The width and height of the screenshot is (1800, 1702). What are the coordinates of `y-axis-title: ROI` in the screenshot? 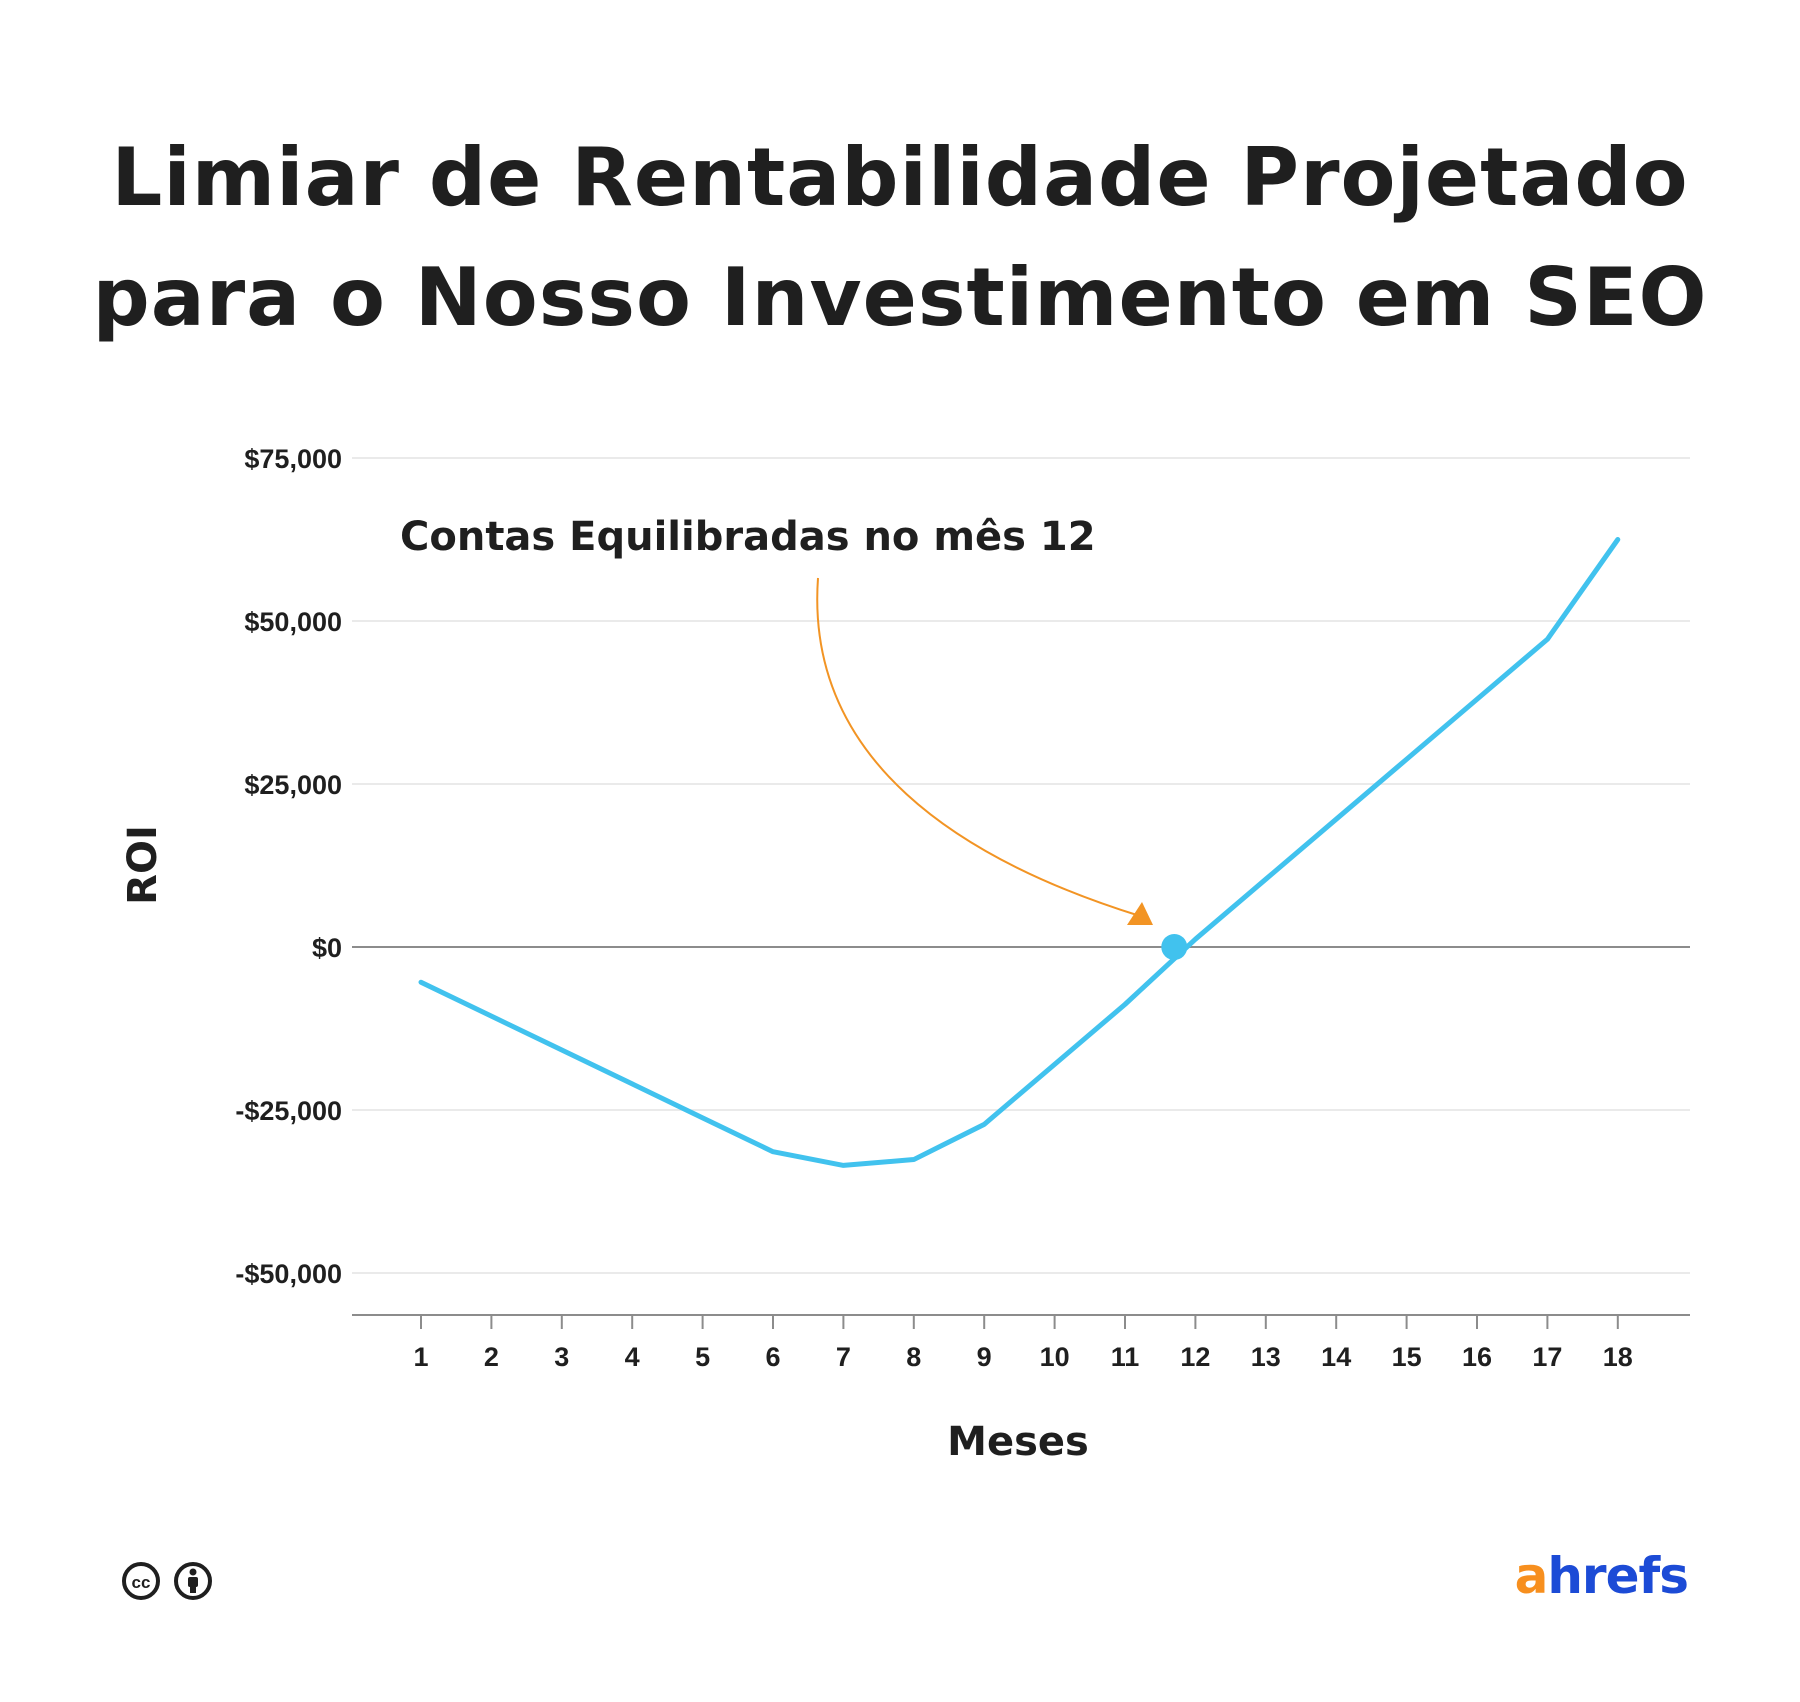 It's located at (143, 865).